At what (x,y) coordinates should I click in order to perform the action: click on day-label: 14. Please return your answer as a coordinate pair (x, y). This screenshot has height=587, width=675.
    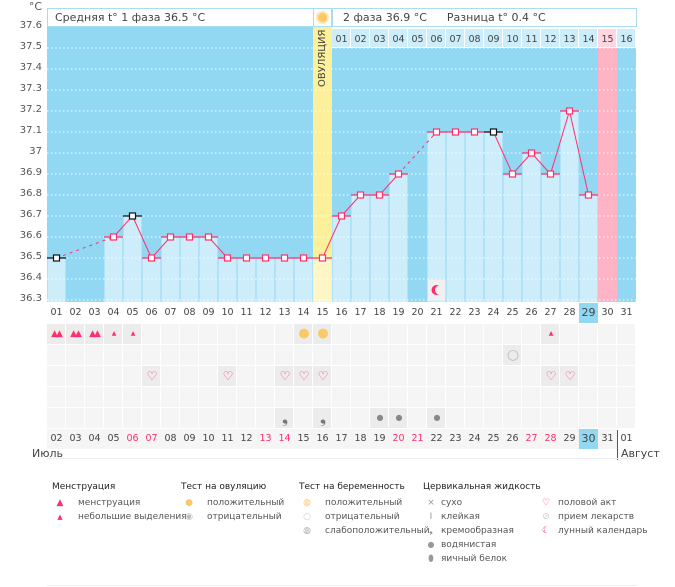
    Looking at the image, I should click on (303, 312).